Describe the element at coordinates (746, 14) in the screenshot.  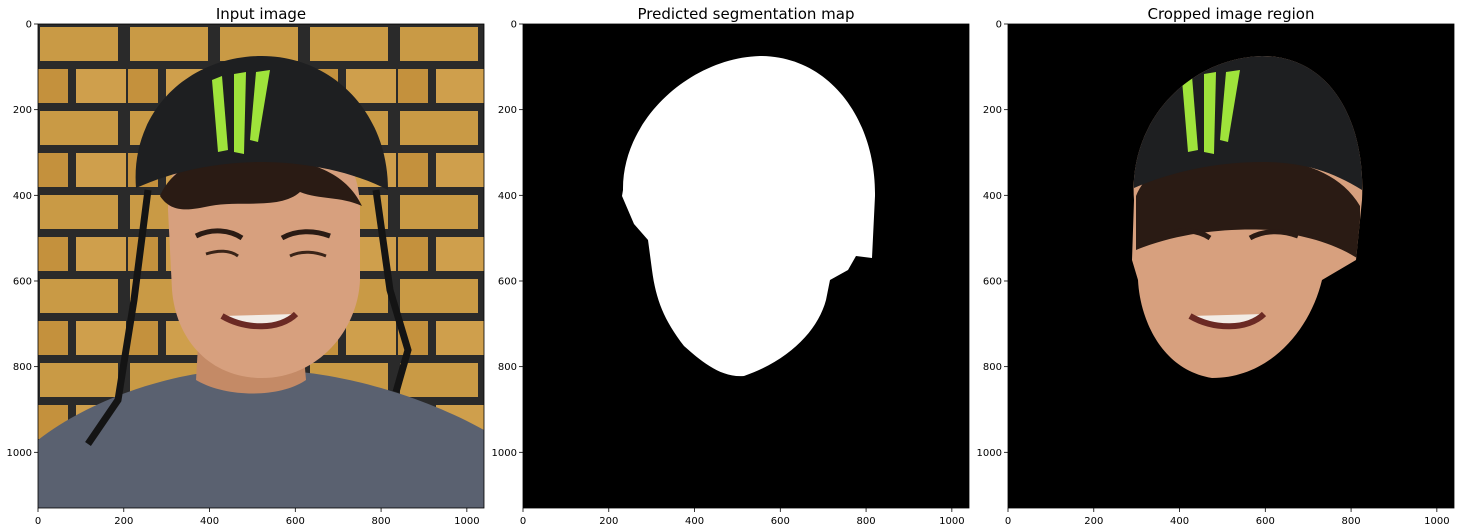
I see `panel-title: Predicted segmentation map` at that location.